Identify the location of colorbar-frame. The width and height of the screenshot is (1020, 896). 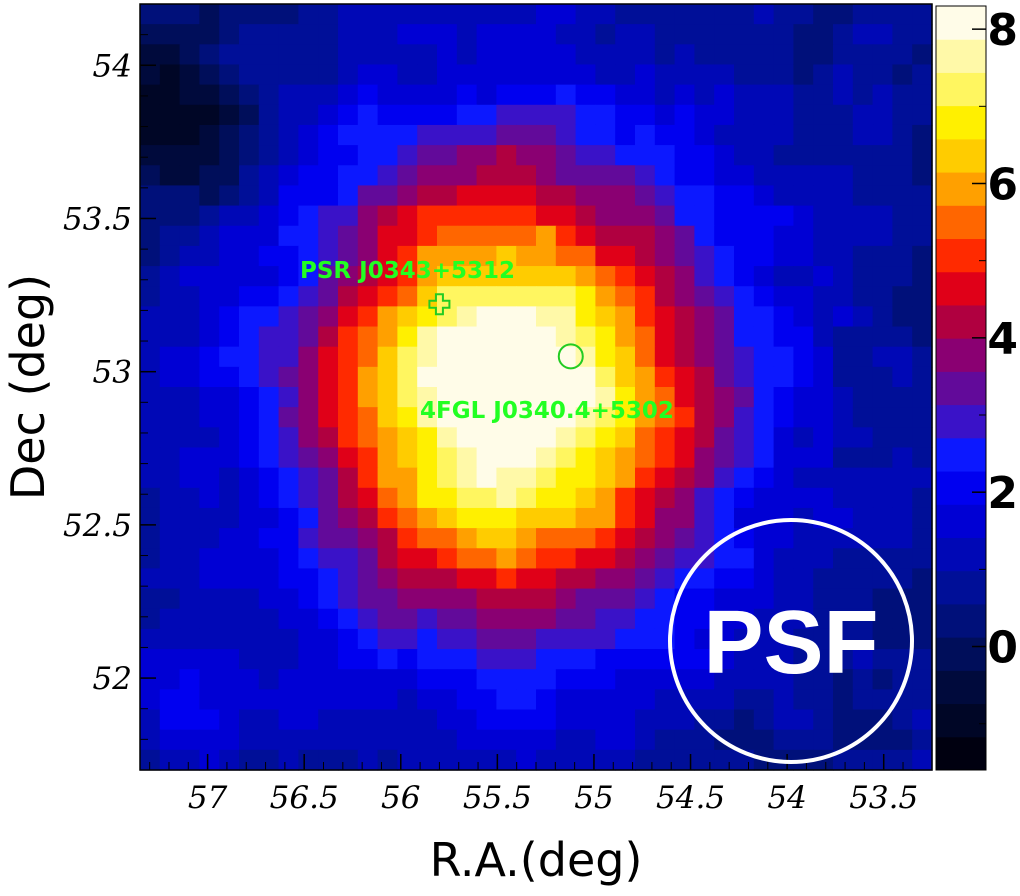
(961, 388).